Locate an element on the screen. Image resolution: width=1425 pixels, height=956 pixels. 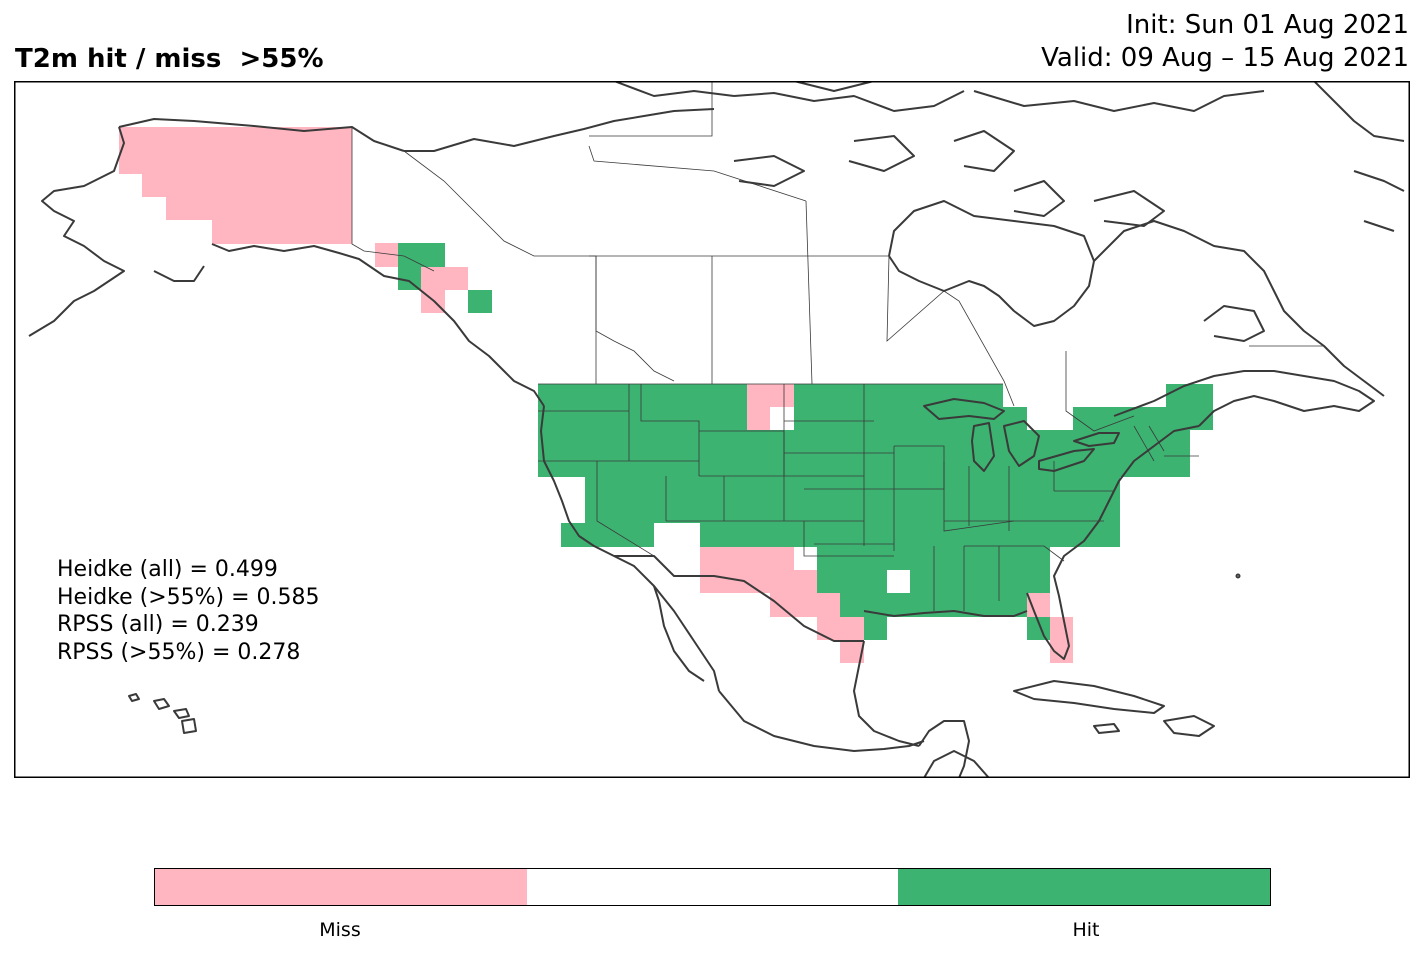
miss-cell-alaska is located at coordinates (235, 185).